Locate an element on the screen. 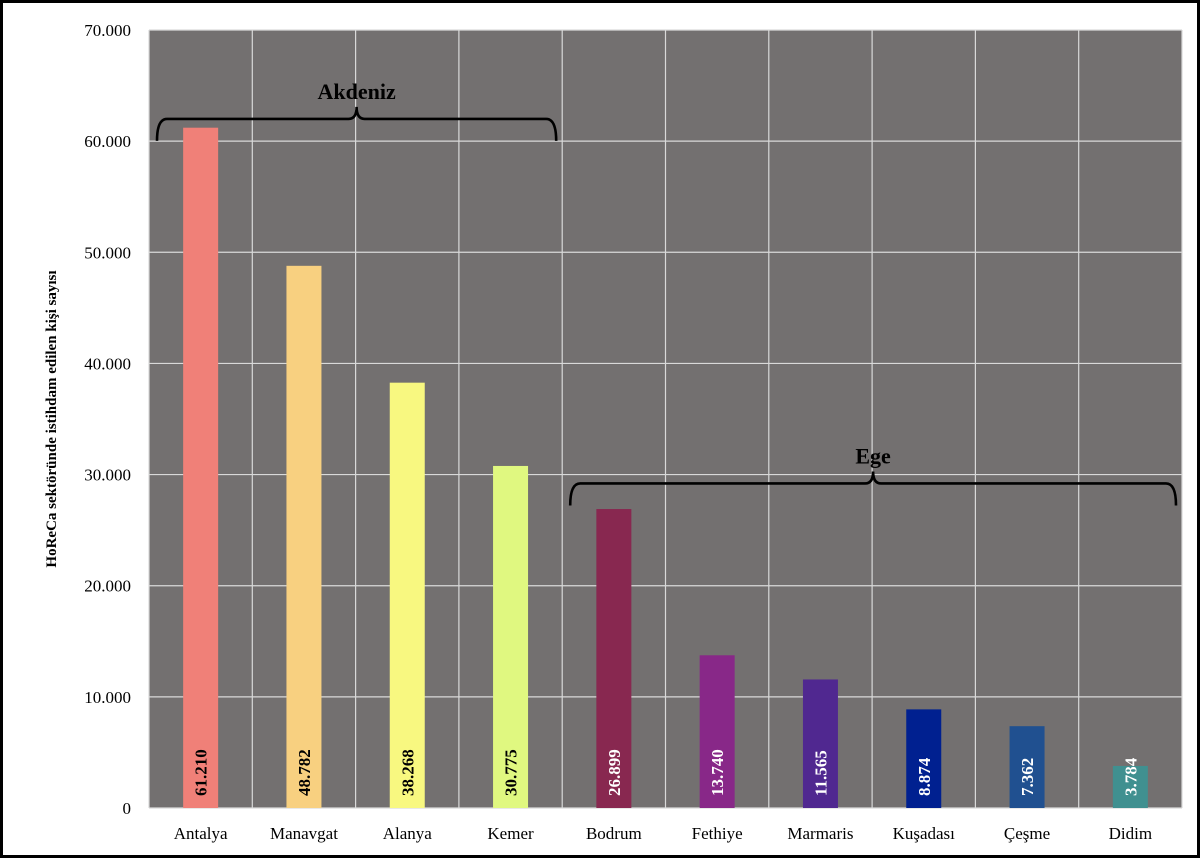 The width and height of the screenshot is (1200, 861). x-category-label: Kemer is located at coordinates (510, 833).